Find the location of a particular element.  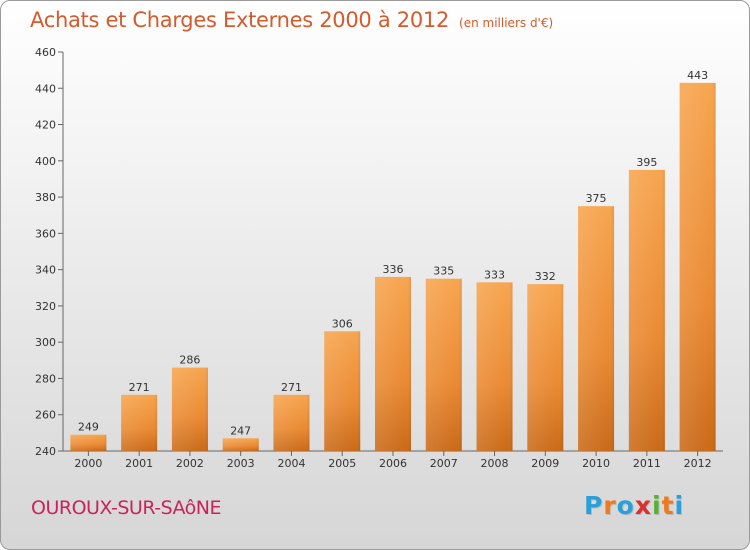

x-tick-label: 2002 is located at coordinates (190, 463).